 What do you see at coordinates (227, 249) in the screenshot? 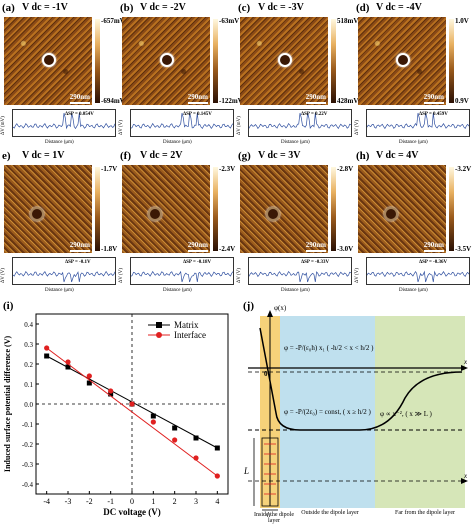
I see `colorbar-bottom: -2.4V` at bounding box center [227, 249].